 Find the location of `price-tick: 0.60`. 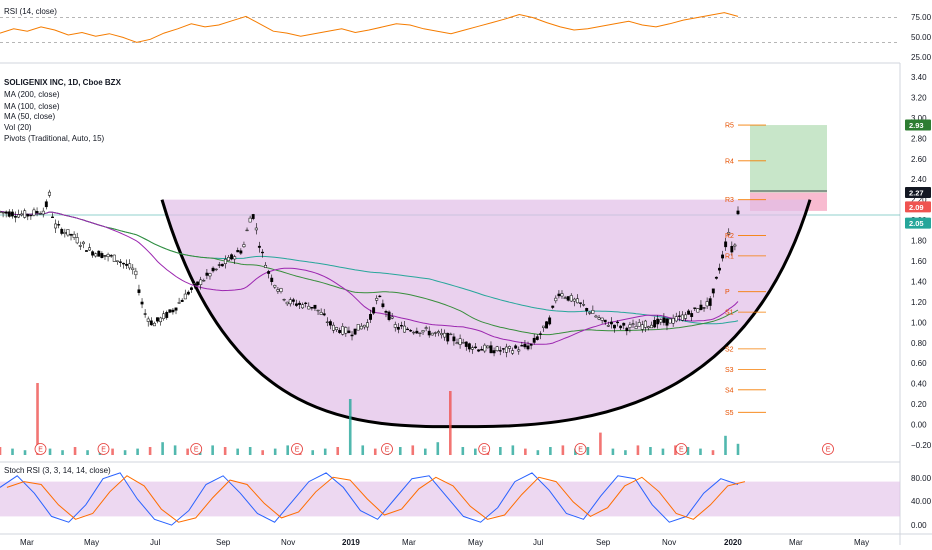

price-tick: 0.60 is located at coordinates (919, 363).